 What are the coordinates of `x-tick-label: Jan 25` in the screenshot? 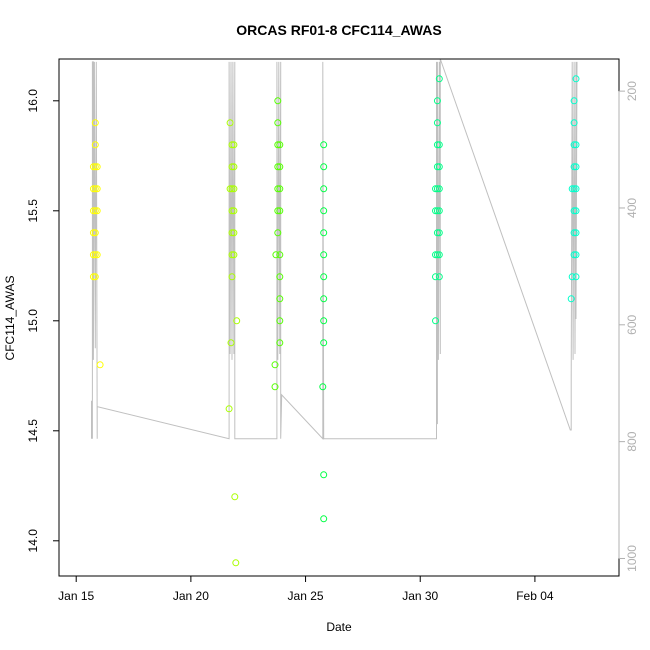 It's located at (306, 596).